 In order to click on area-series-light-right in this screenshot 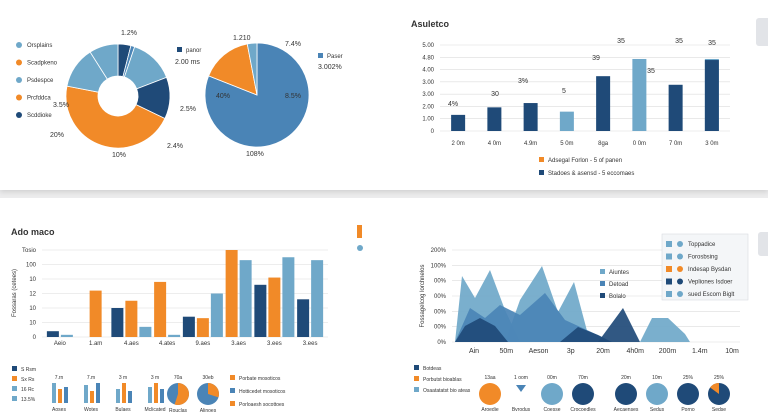, I will do `click(665, 330)`.